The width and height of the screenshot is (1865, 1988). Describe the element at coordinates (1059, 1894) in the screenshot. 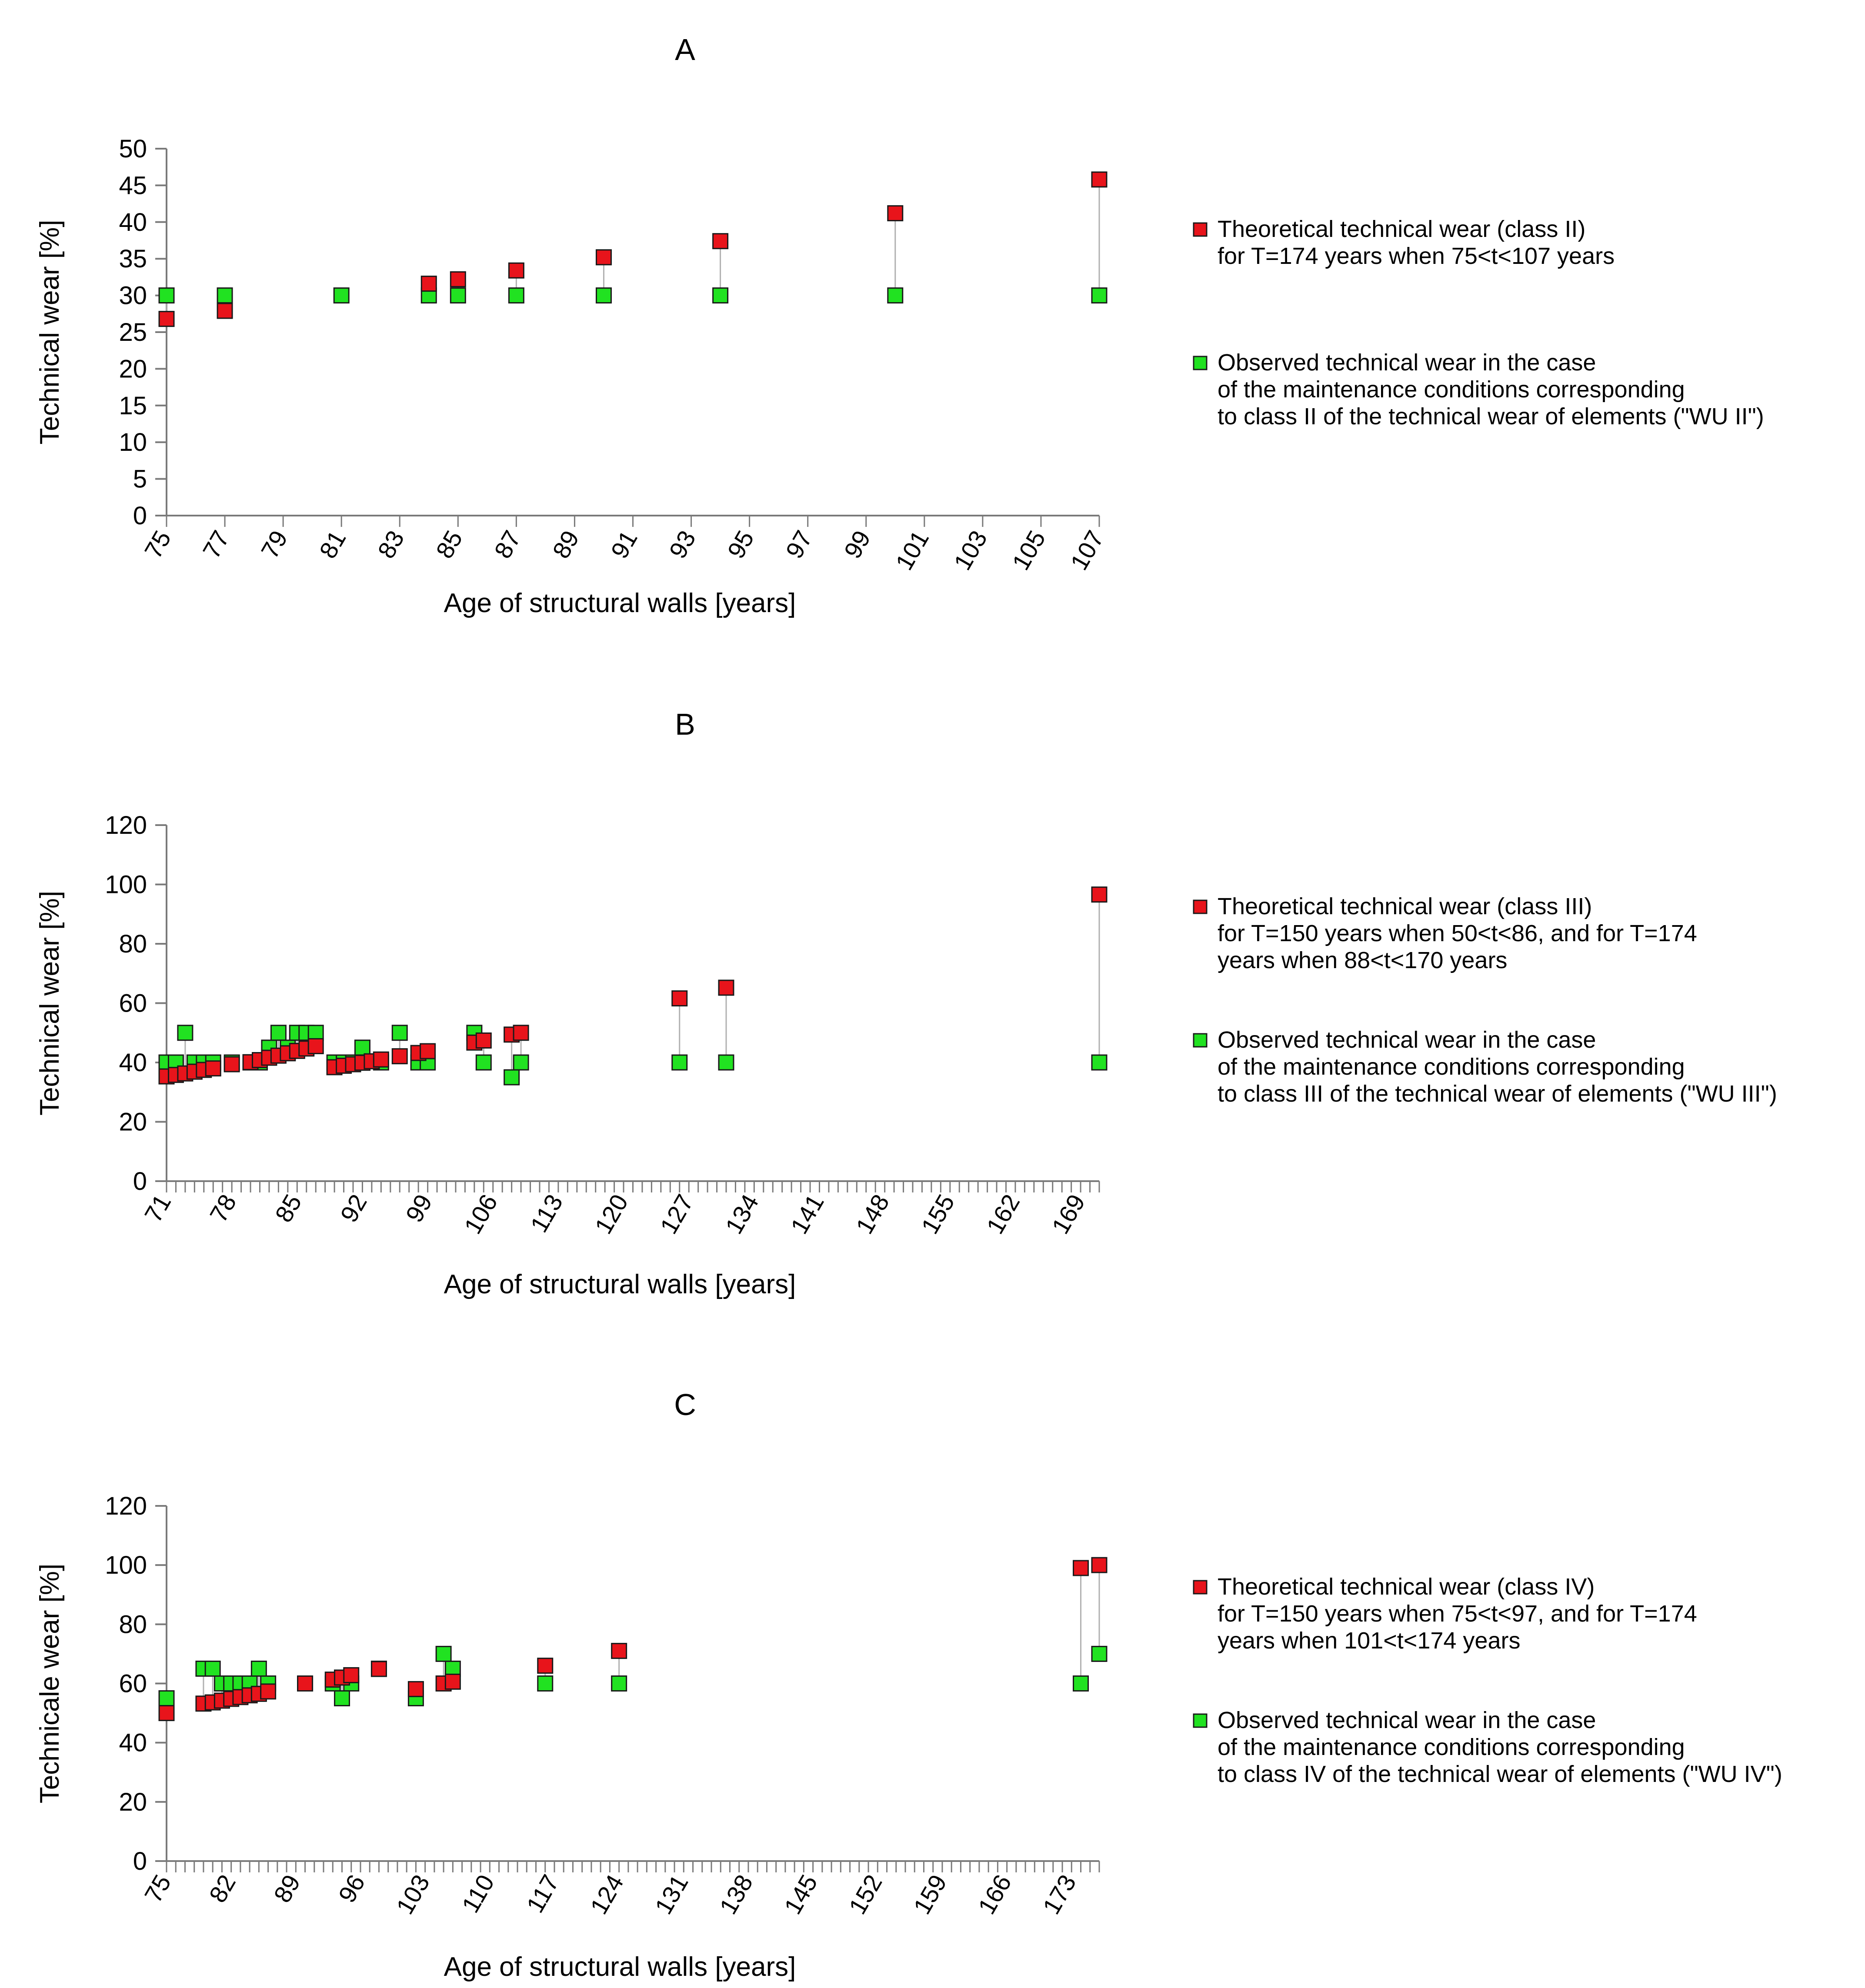

I see `x-tick-label: 173` at that location.